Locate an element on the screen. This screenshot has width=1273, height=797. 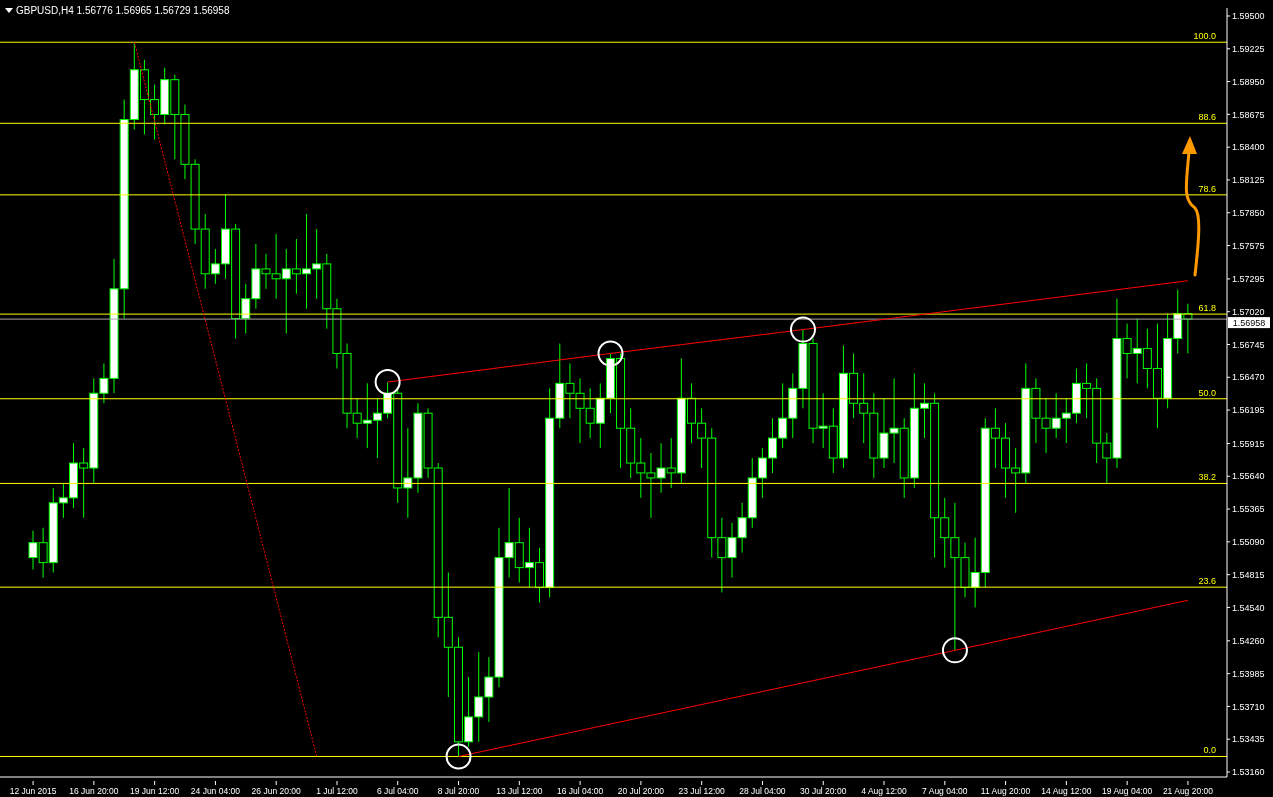
y-tick-label: 1.55640 is located at coordinates (1248, 476).